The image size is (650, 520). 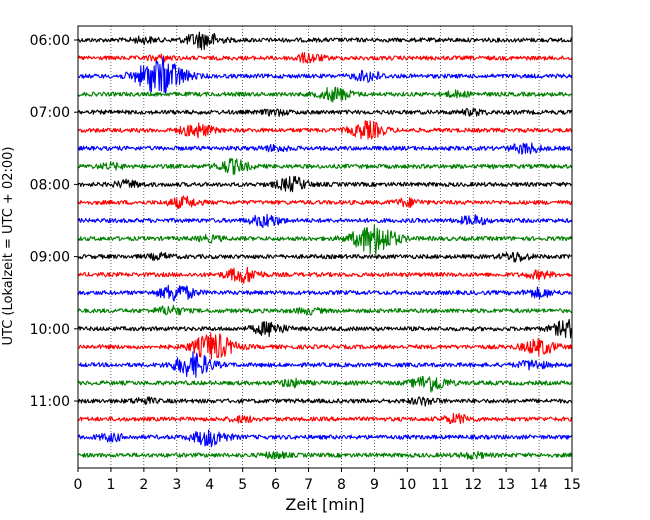 What do you see at coordinates (275, 485) in the screenshot?
I see `x-tick-label: 6` at bounding box center [275, 485].